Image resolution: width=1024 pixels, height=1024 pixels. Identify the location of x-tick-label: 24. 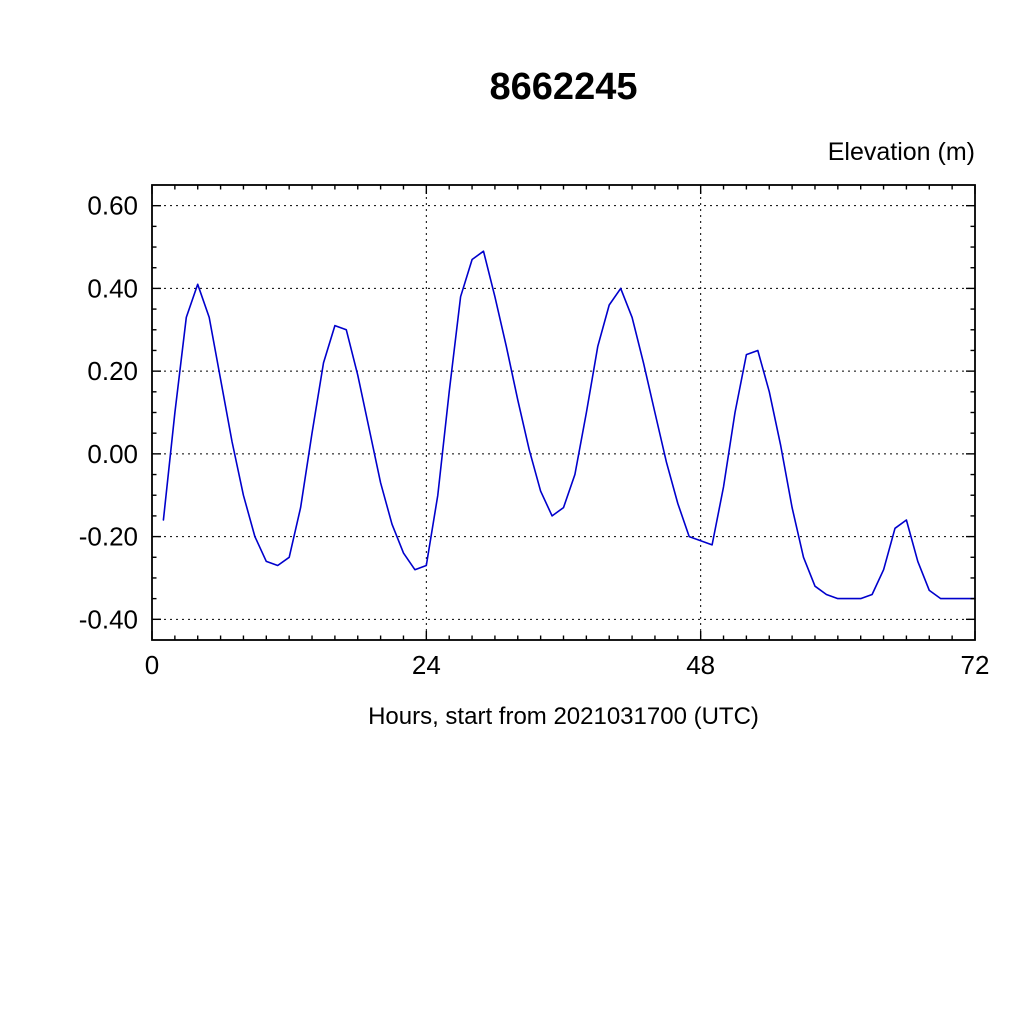
(426, 665).